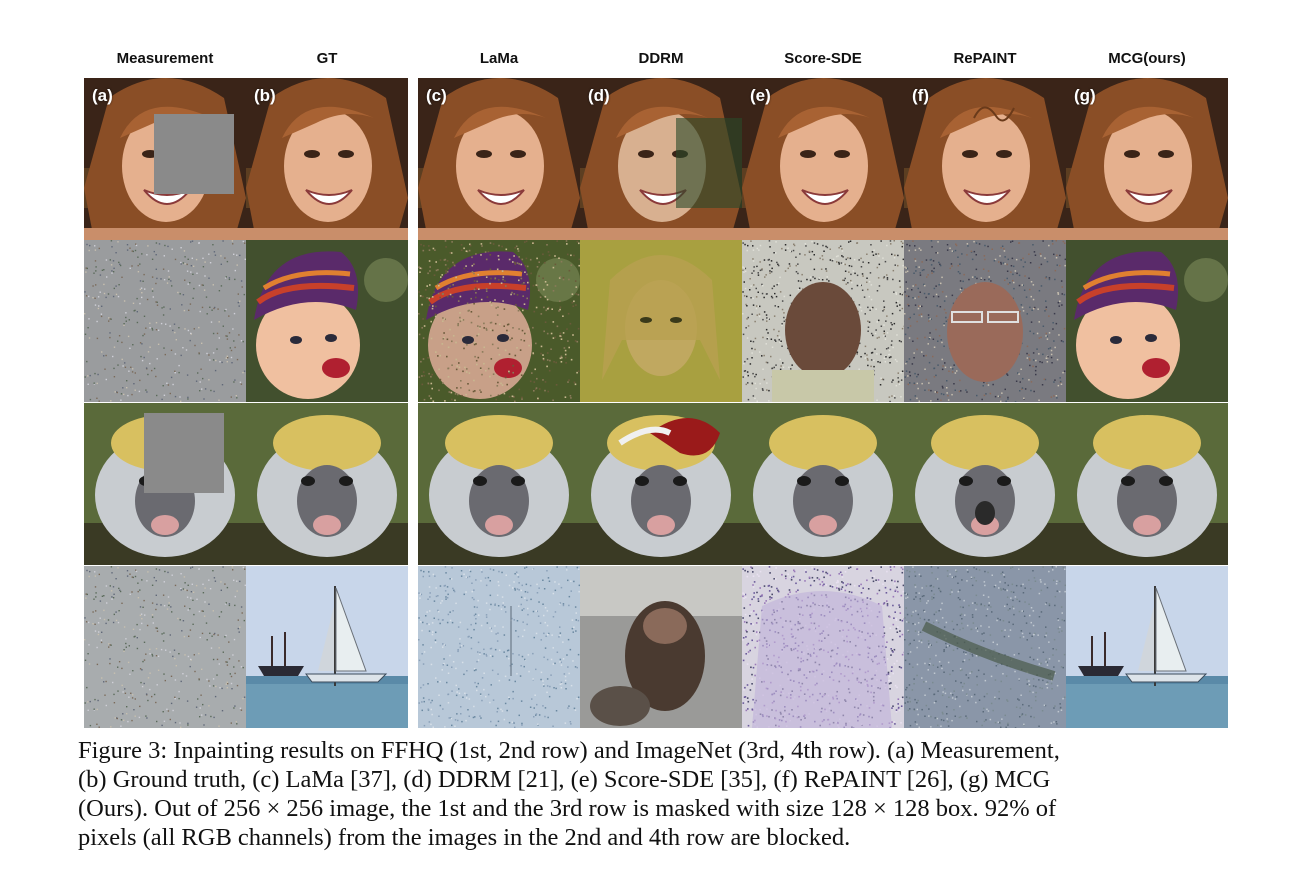 Image resolution: width=1308 pixels, height=890 pixels. What do you see at coordinates (1147, 58) in the screenshot?
I see `column-header-mcg: MCG(ours)` at bounding box center [1147, 58].